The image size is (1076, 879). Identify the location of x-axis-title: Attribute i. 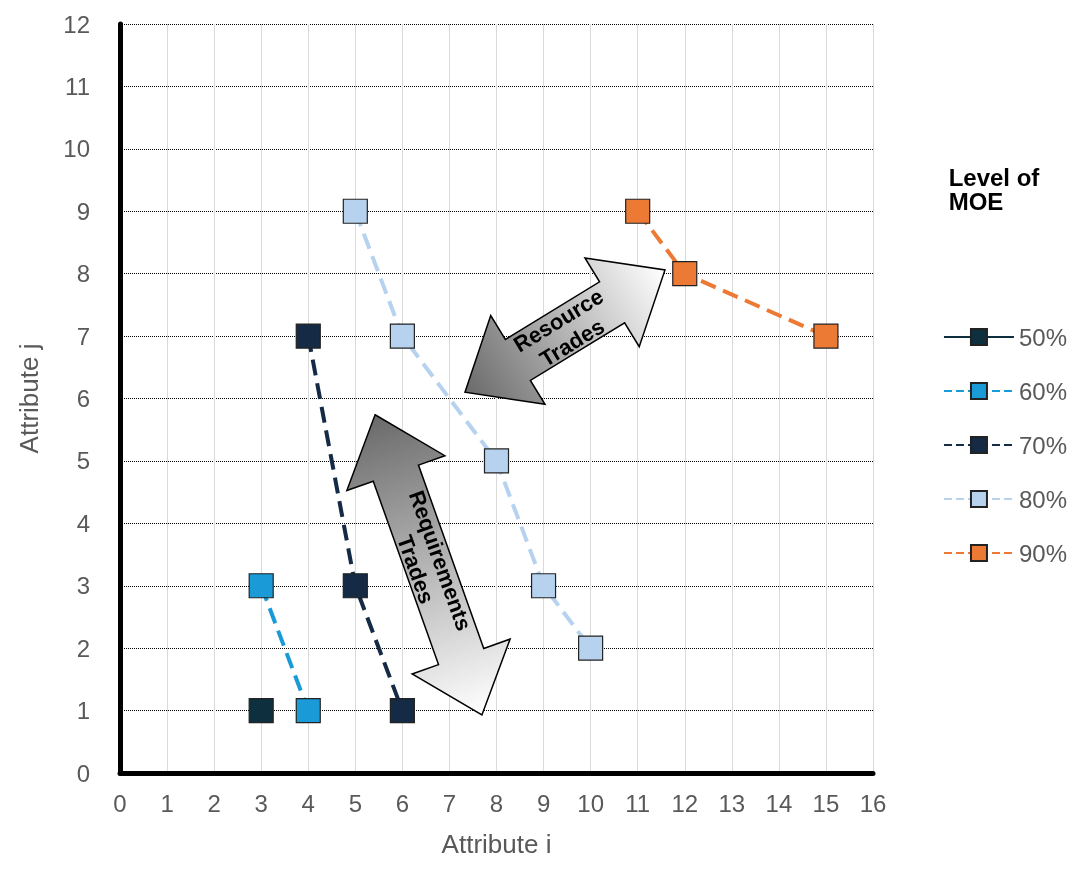
(496, 844).